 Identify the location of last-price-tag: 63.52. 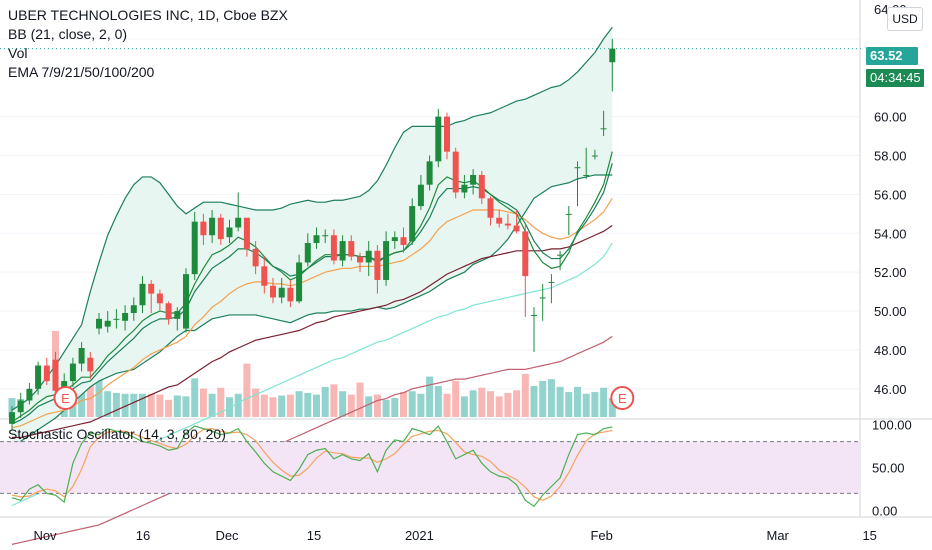
(892, 56).